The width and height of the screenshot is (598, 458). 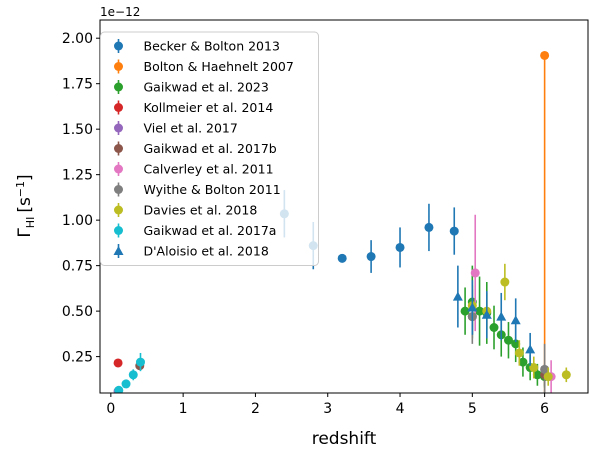 I want to click on legend-item-gaikwad-et-al-2017a: Gaikwad et al. 2017a, so click(x=195, y=230).